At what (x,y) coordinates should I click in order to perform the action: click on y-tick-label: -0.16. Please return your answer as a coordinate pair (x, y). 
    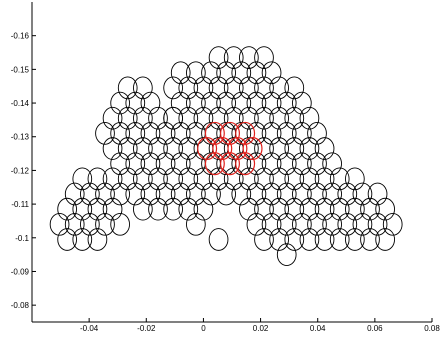
    Looking at the image, I should click on (20, 36).